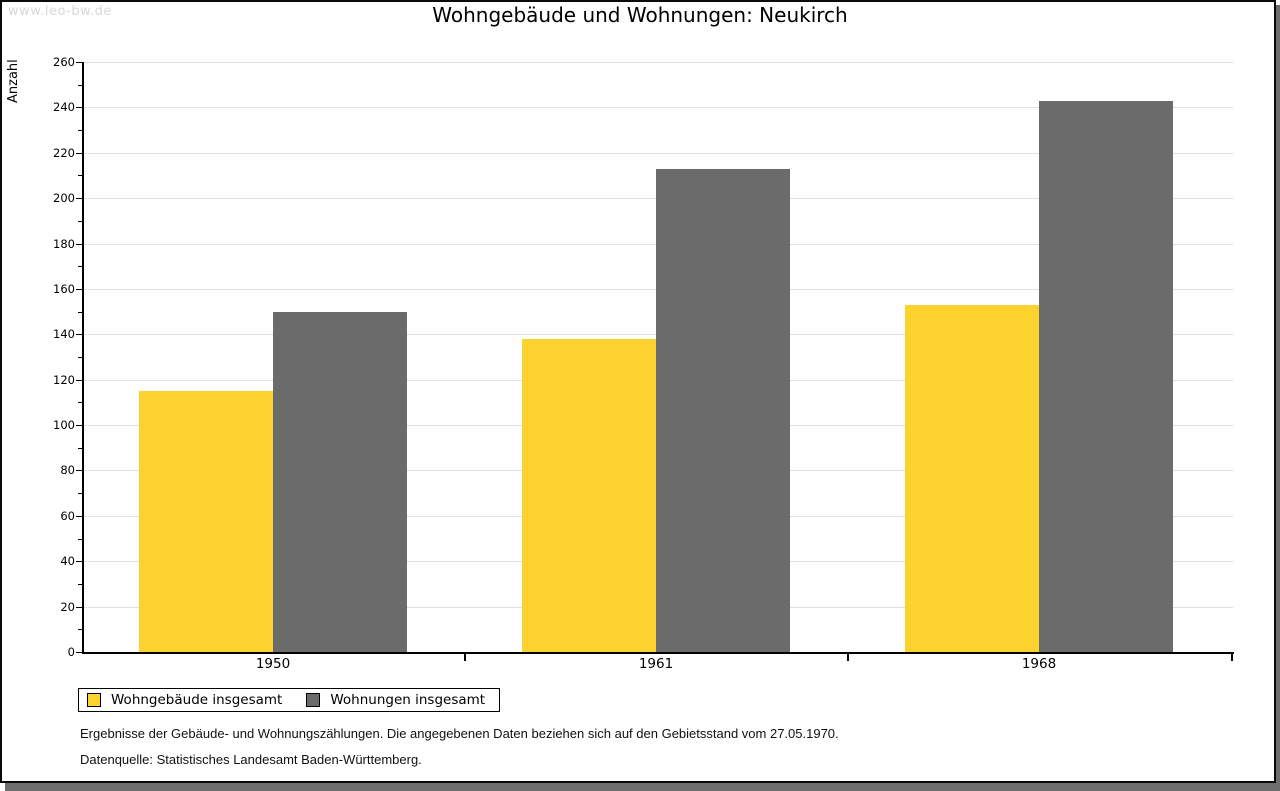 This screenshot has width=1280, height=791. Describe the element at coordinates (60, 11) in the screenshot. I see `site-watermark: www.leo-bw.de` at that location.